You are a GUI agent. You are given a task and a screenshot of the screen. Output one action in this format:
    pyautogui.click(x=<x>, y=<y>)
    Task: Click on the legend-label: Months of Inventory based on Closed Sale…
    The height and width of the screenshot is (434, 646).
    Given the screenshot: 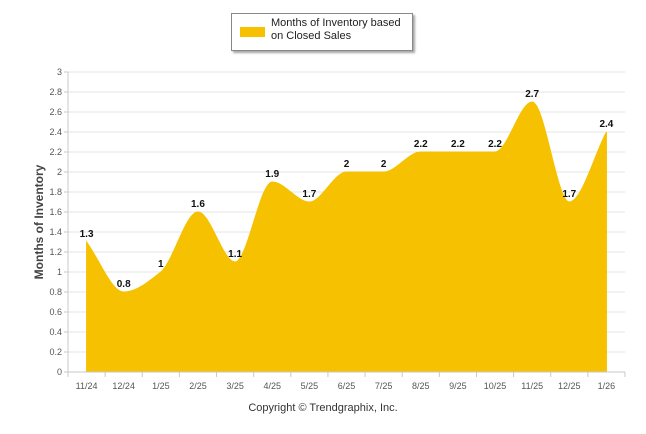 What is the action you would take?
    pyautogui.click(x=336, y=29)
    